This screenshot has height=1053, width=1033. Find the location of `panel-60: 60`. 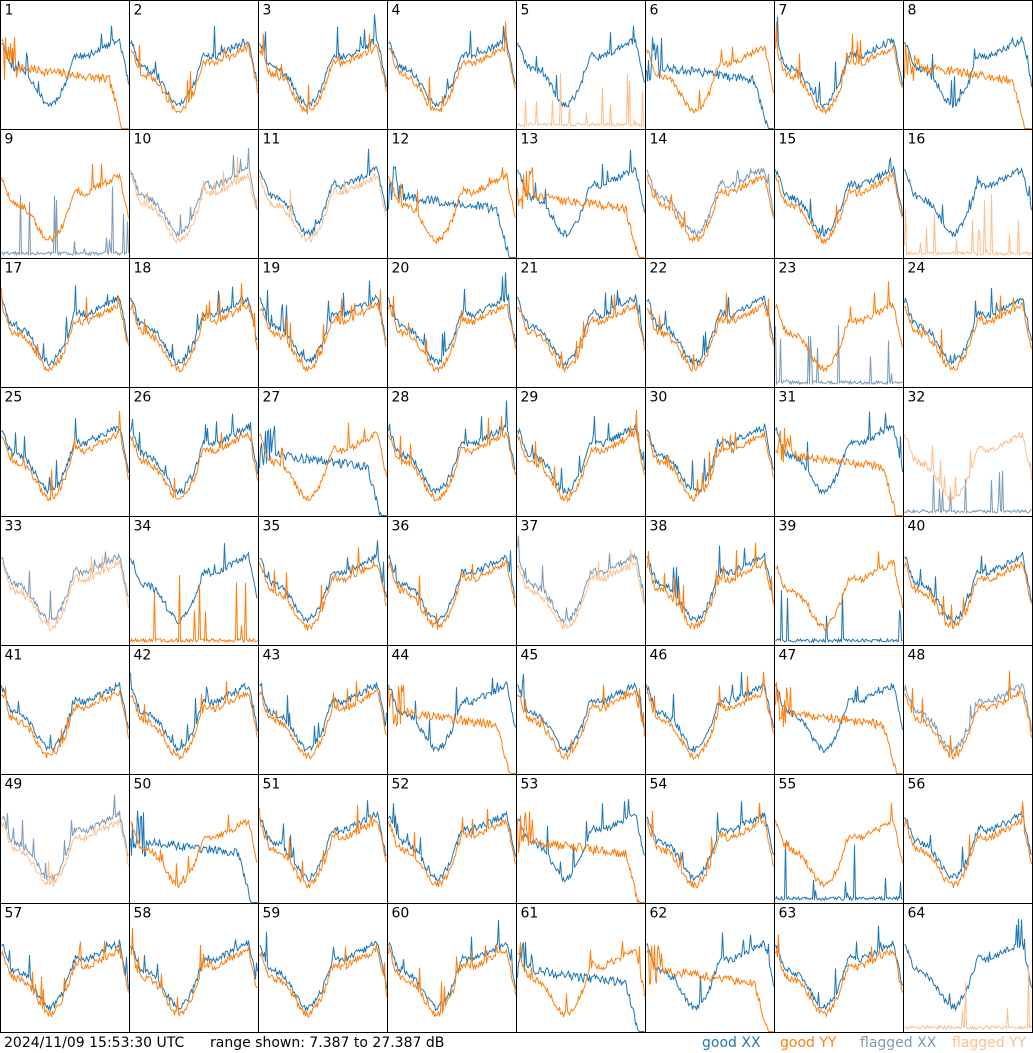

panel-60: 60 is located at coordinates (452, 968).